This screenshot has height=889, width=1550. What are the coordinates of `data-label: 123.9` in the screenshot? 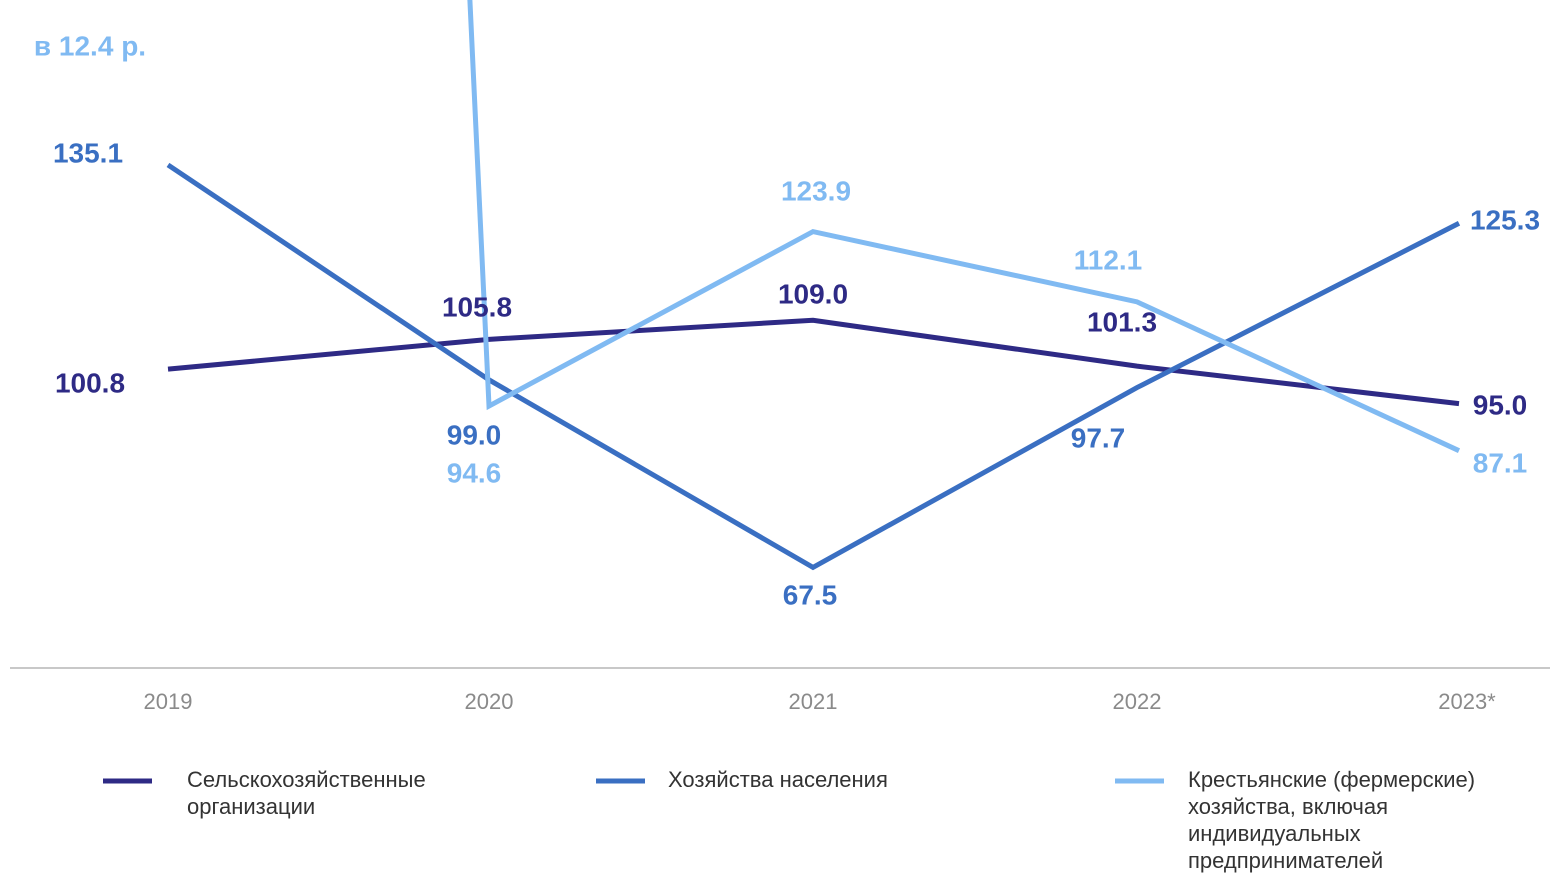 It's located at (816, 190).